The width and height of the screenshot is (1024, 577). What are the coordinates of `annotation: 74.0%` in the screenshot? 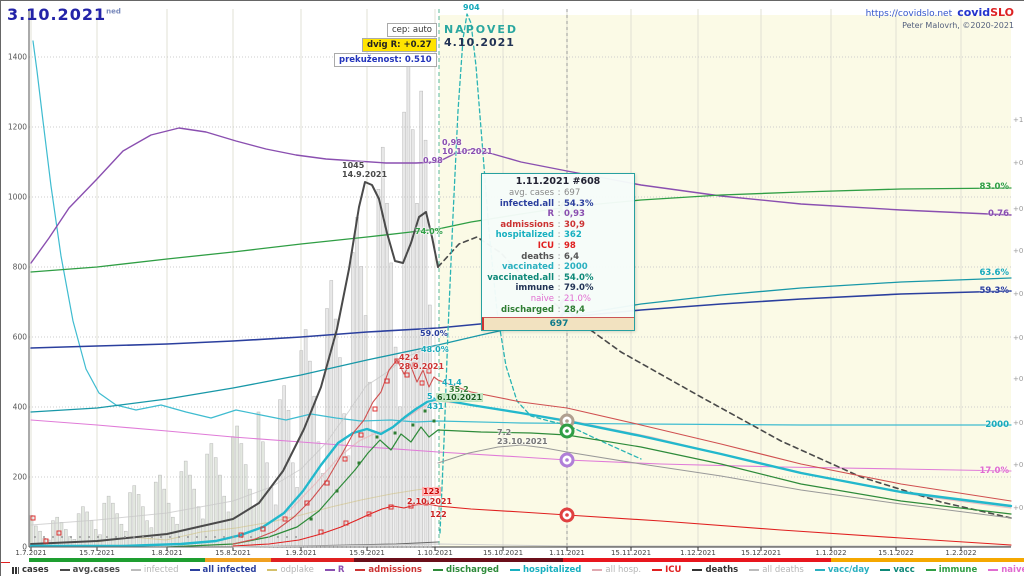 It's located at (429, 231).